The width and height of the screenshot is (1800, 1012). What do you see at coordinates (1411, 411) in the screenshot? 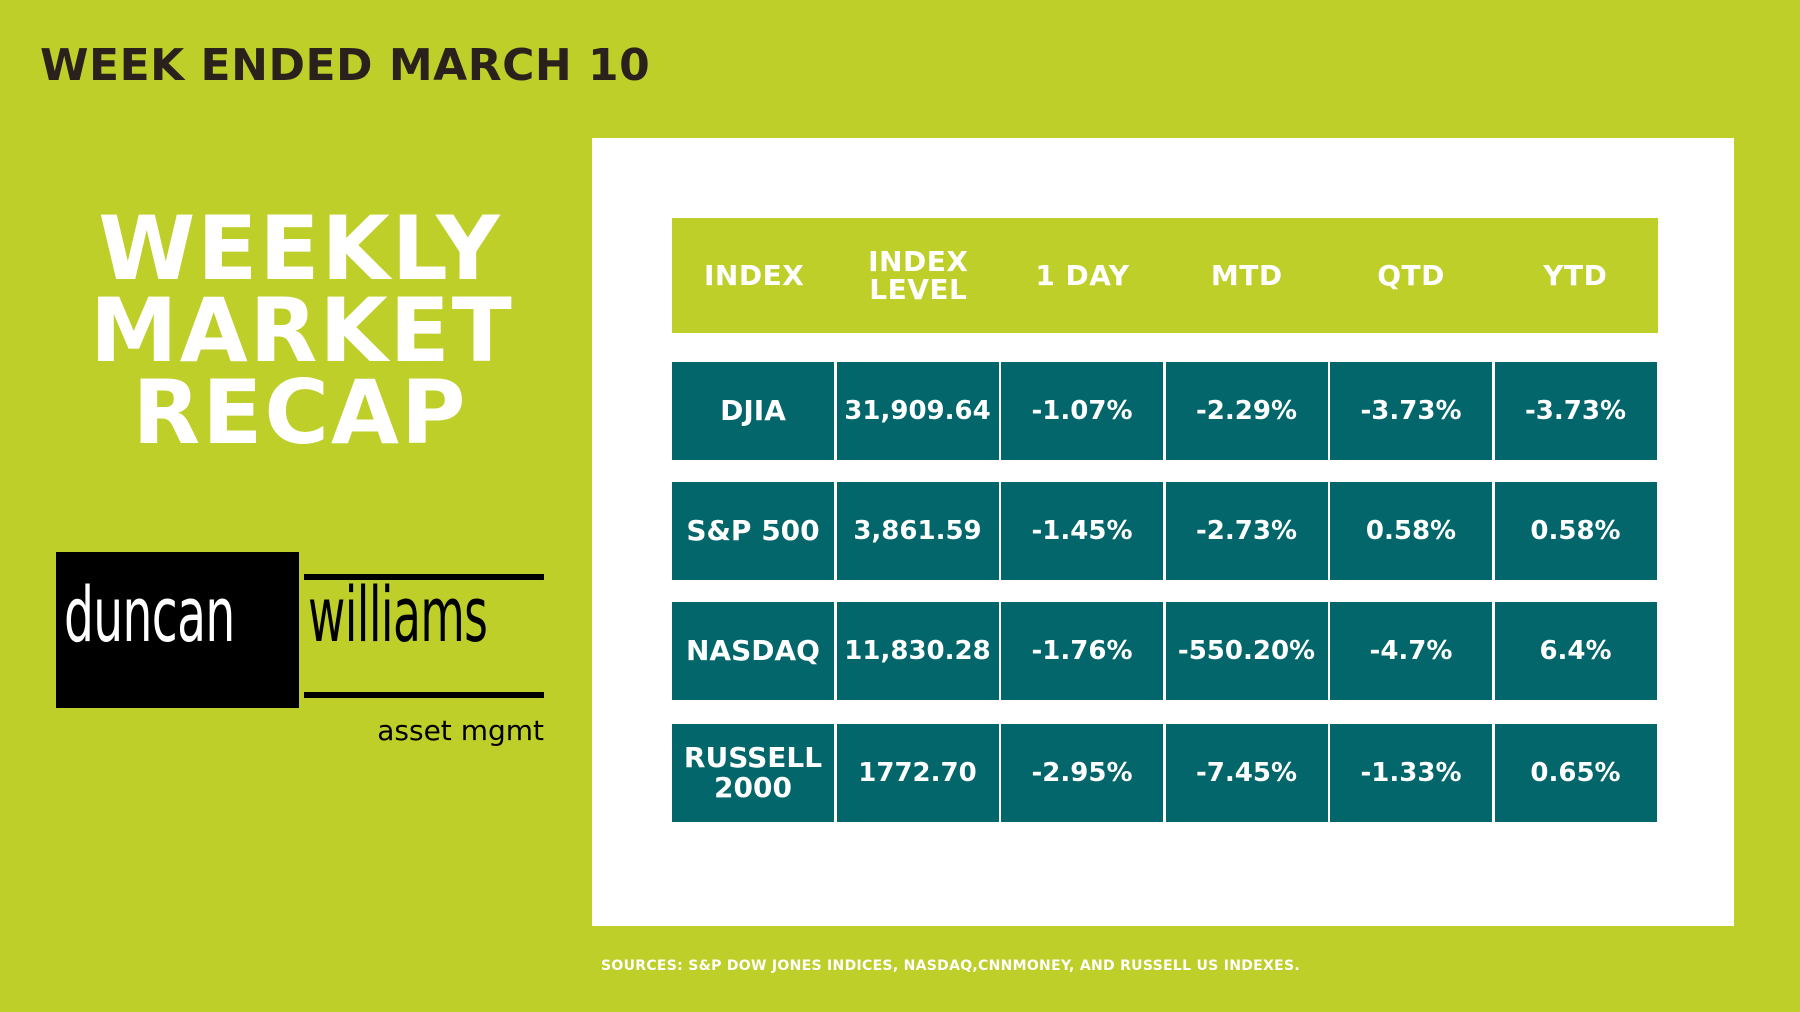
I see `row-qtd: -3.73%` at bounding box center [1411, 411].